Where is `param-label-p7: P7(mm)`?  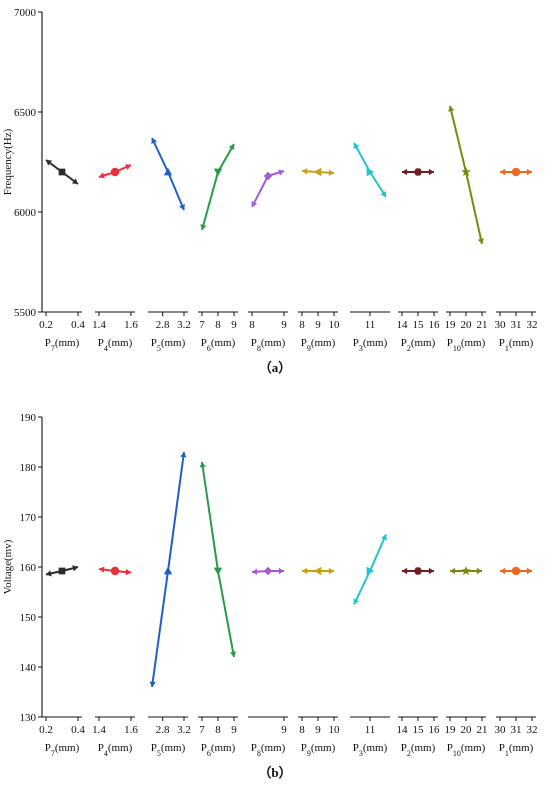
param-label-p7: P7(mm) is located at coordinates (62, 345).